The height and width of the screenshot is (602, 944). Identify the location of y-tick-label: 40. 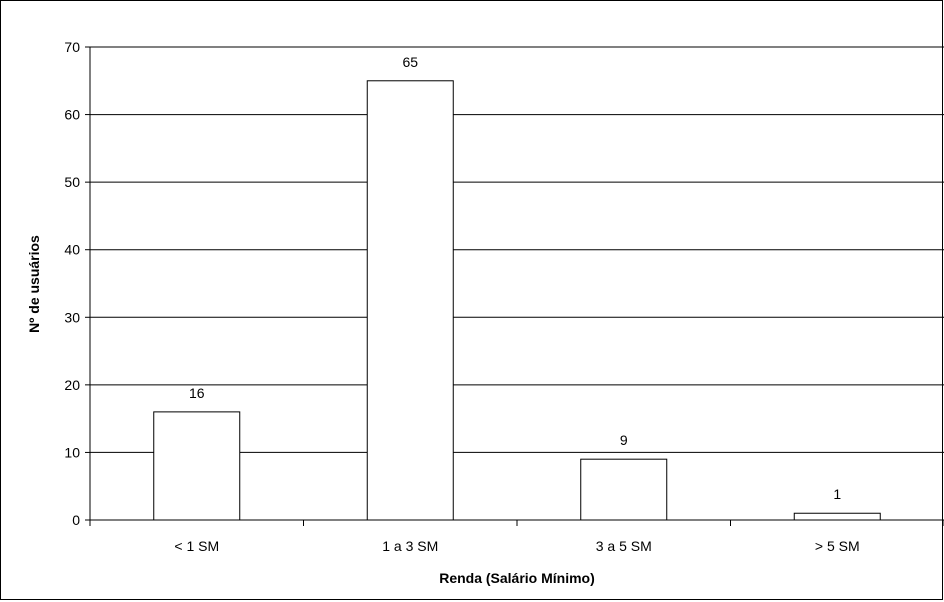
(72, 250).